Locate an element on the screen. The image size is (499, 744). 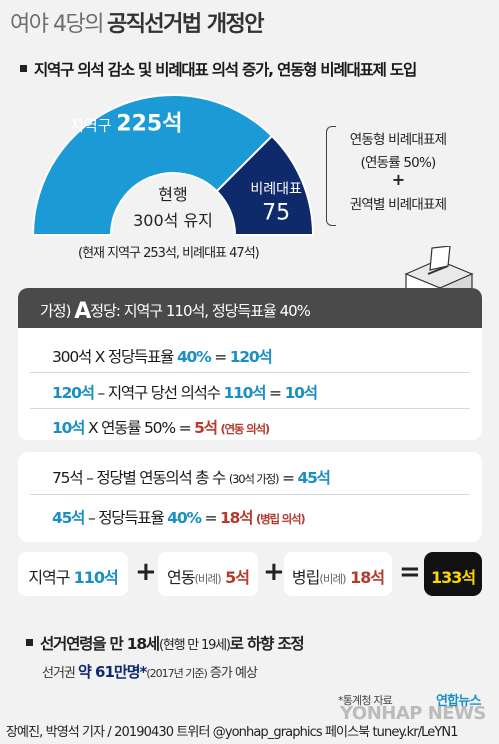
eq3-result: 5석 is located at coordinates (206, 428).